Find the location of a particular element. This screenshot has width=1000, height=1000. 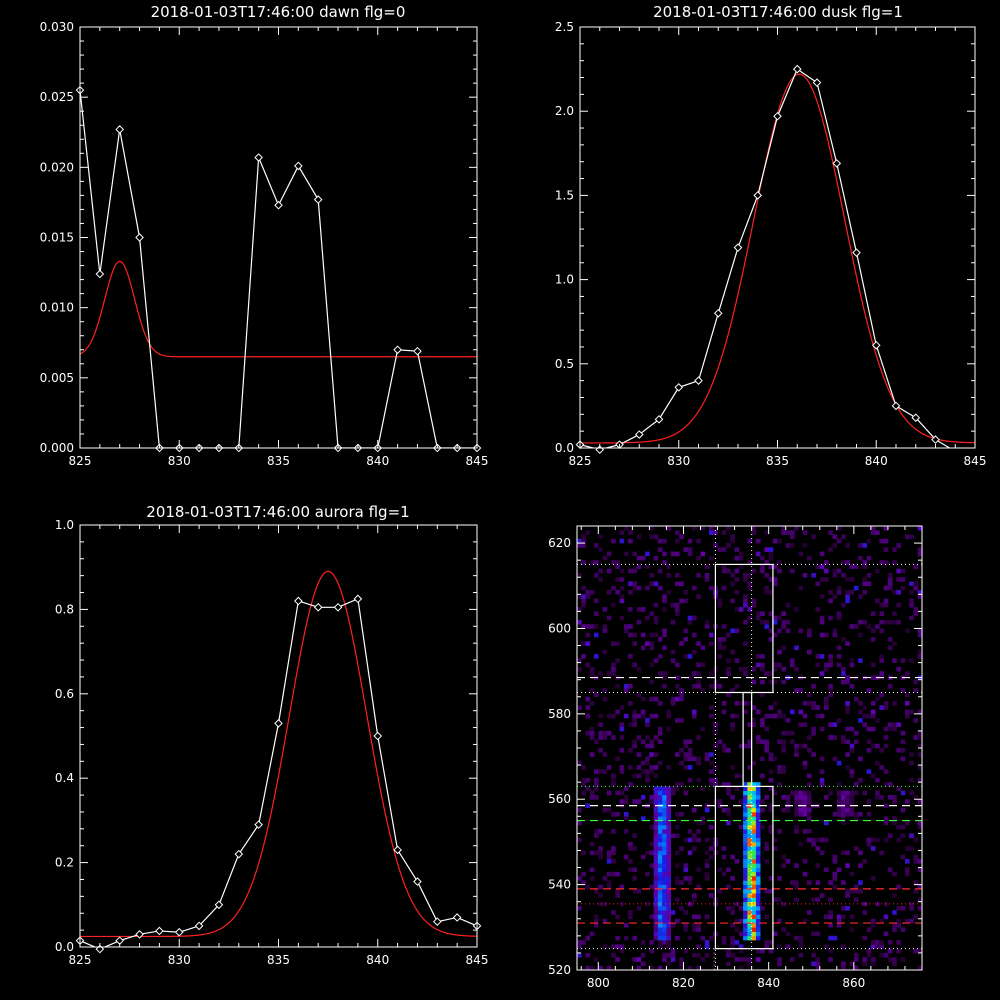

aurora-y-tick-label: 0.6 is located at coordinates (64, 694).